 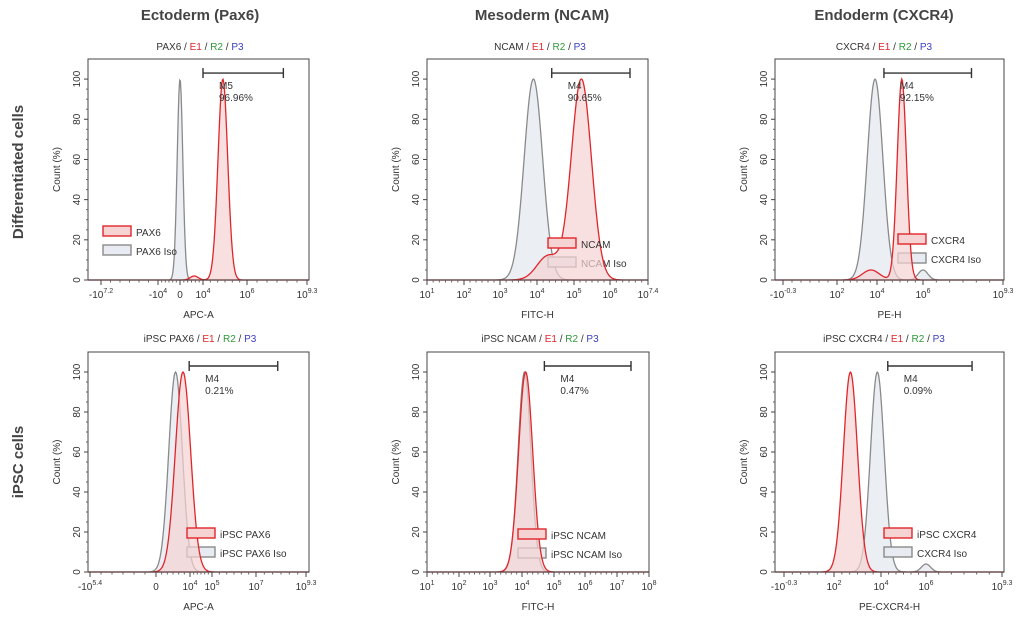 What do you see at coordinates (236, 98) in the screenshot?
I see `marker-percent: 96.96%` at bounding box center [236, 98].